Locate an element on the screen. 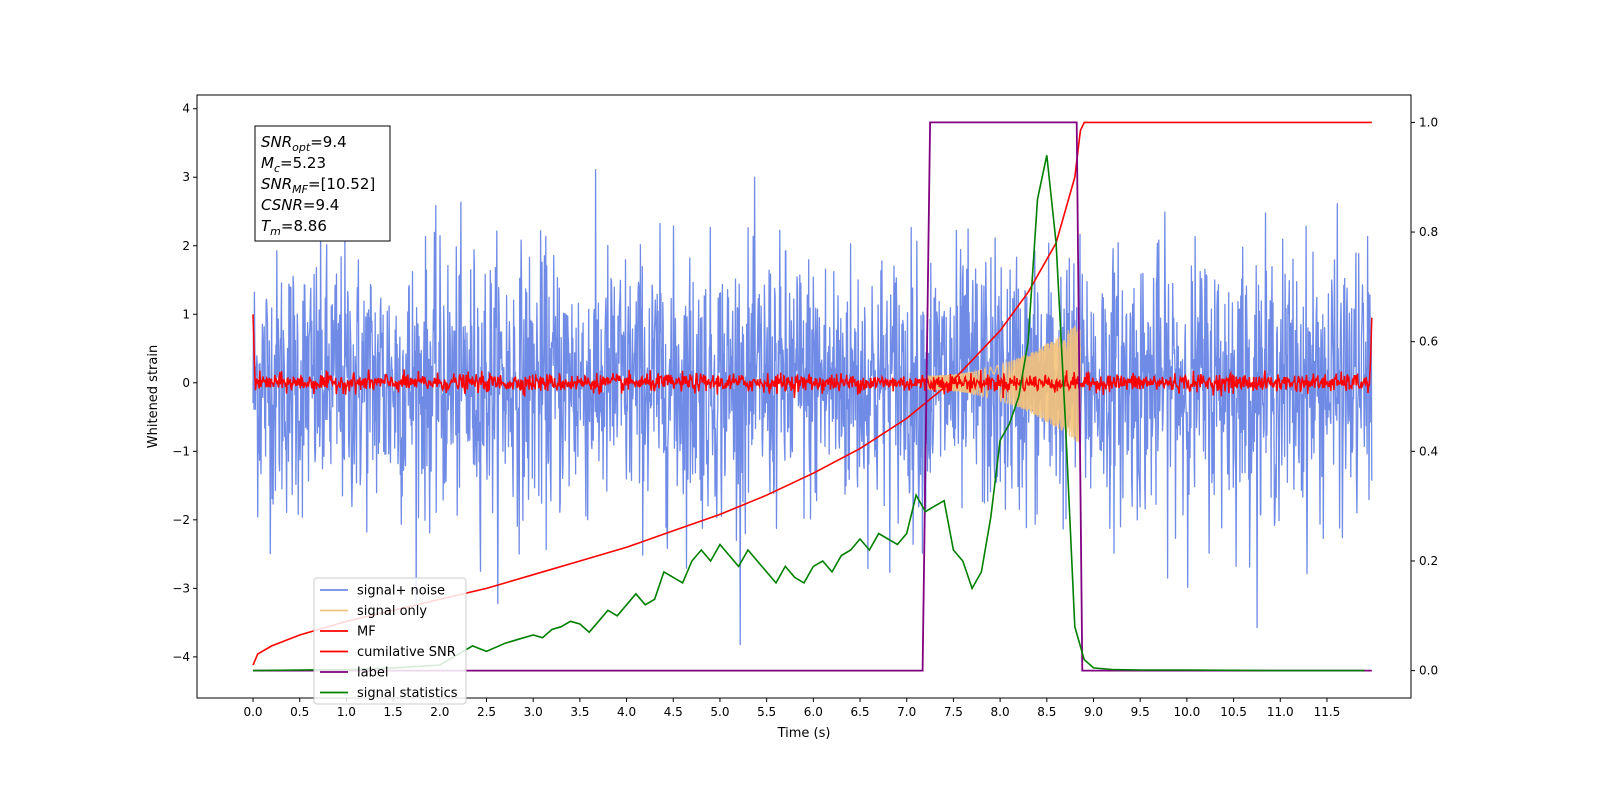  y-axis-left: 4 3 2 1 0 −1 −2 −3 −4 is located at coordinates (184, 383).